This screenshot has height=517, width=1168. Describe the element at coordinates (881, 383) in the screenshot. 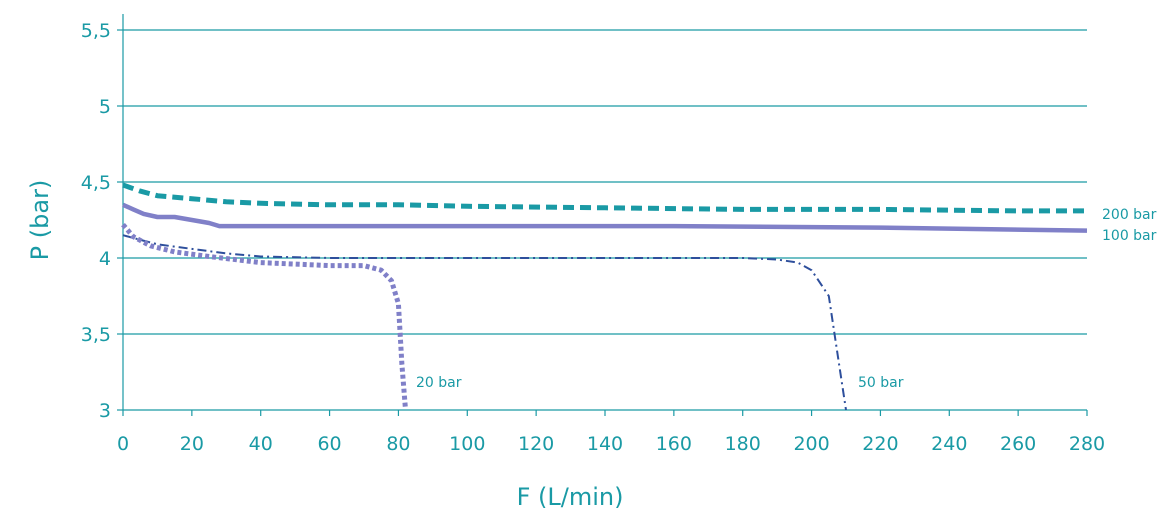

I see `series-label: 50 bar` at that location.